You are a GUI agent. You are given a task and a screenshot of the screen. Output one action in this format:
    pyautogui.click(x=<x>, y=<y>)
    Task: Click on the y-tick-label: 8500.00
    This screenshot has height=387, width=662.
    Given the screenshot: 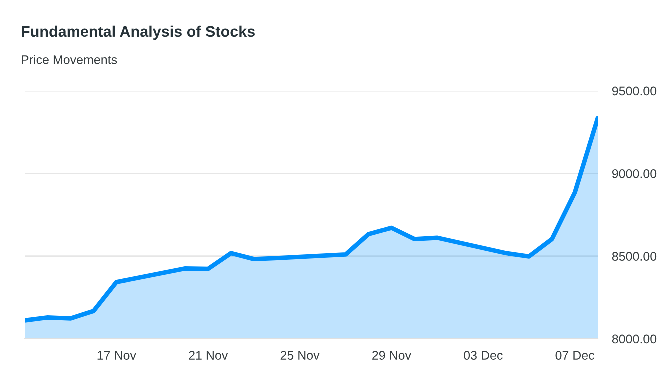 What is the action you would take?
    pyautogui.click(x=634, y=256)
    